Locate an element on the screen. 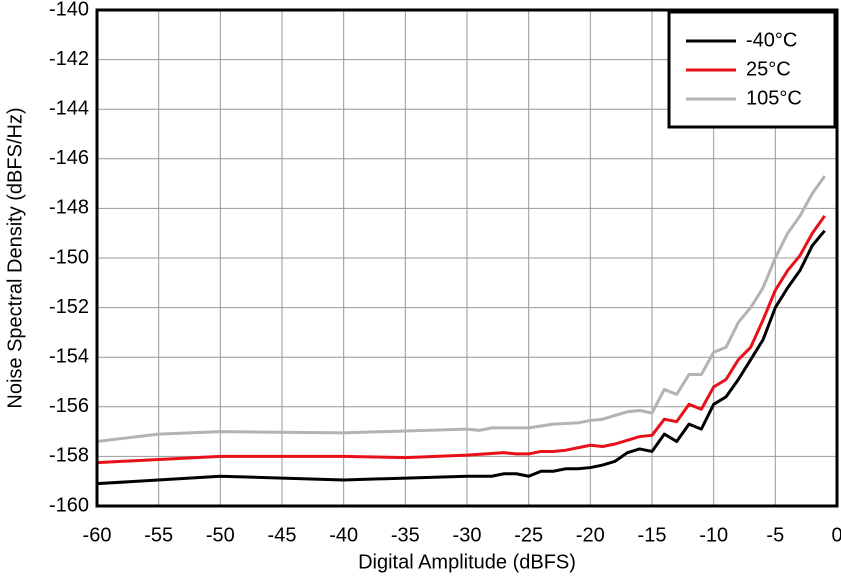 This screenshot has width=841, height=579. y-tick-label: -146 is located at coordinates (69, 158).